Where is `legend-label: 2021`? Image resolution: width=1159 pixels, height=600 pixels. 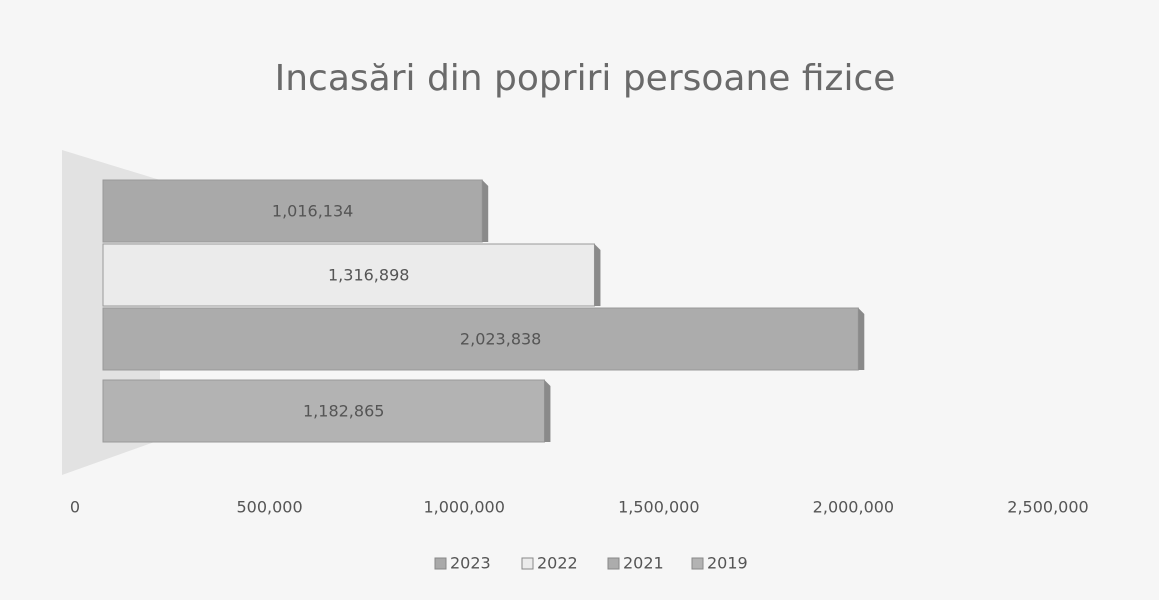 legend-label: 2021 is located at coordinates (643, 563).